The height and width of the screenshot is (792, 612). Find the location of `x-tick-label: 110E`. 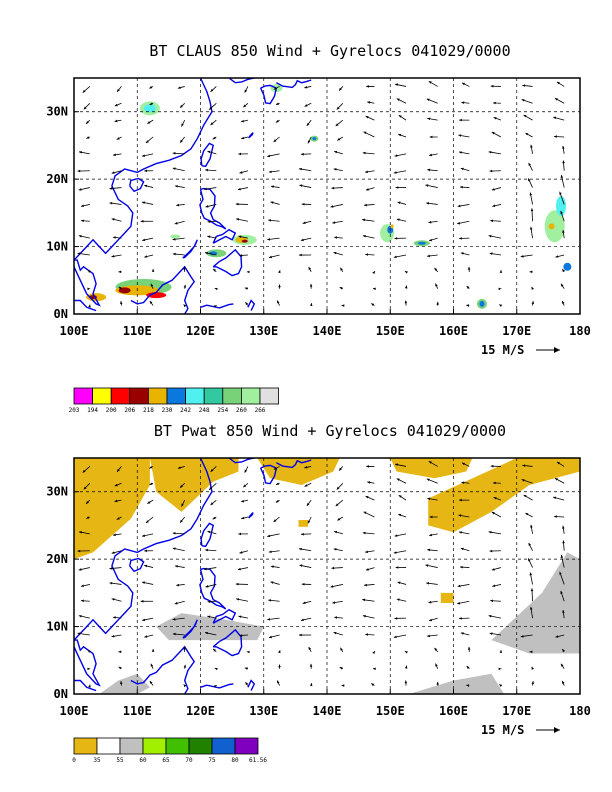

x-tick-label: 110E is located at coordinates (137, 711).